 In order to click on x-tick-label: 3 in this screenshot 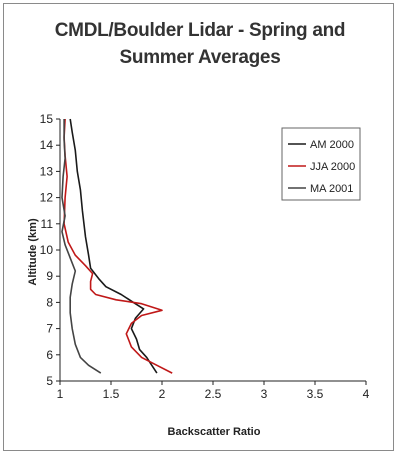, I will do `click(264, 394)`.